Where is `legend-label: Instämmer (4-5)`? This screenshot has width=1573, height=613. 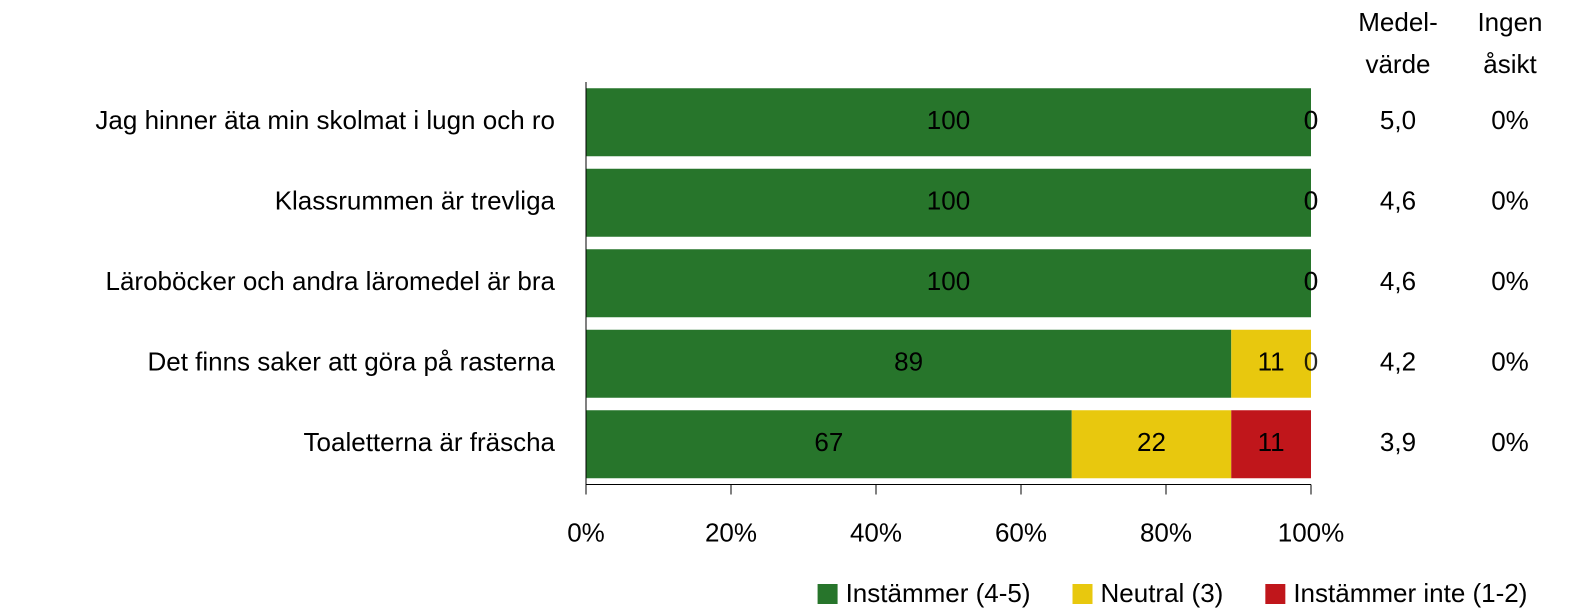
legend-label: Instämmer (4-5) is located at coordinates (938, 593).